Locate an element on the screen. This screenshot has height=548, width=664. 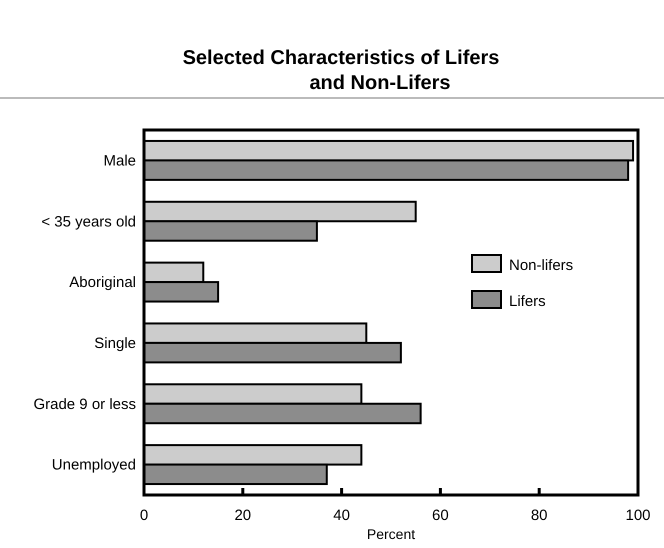
x-tick-label: 100 is located at coordinates (638, 515).